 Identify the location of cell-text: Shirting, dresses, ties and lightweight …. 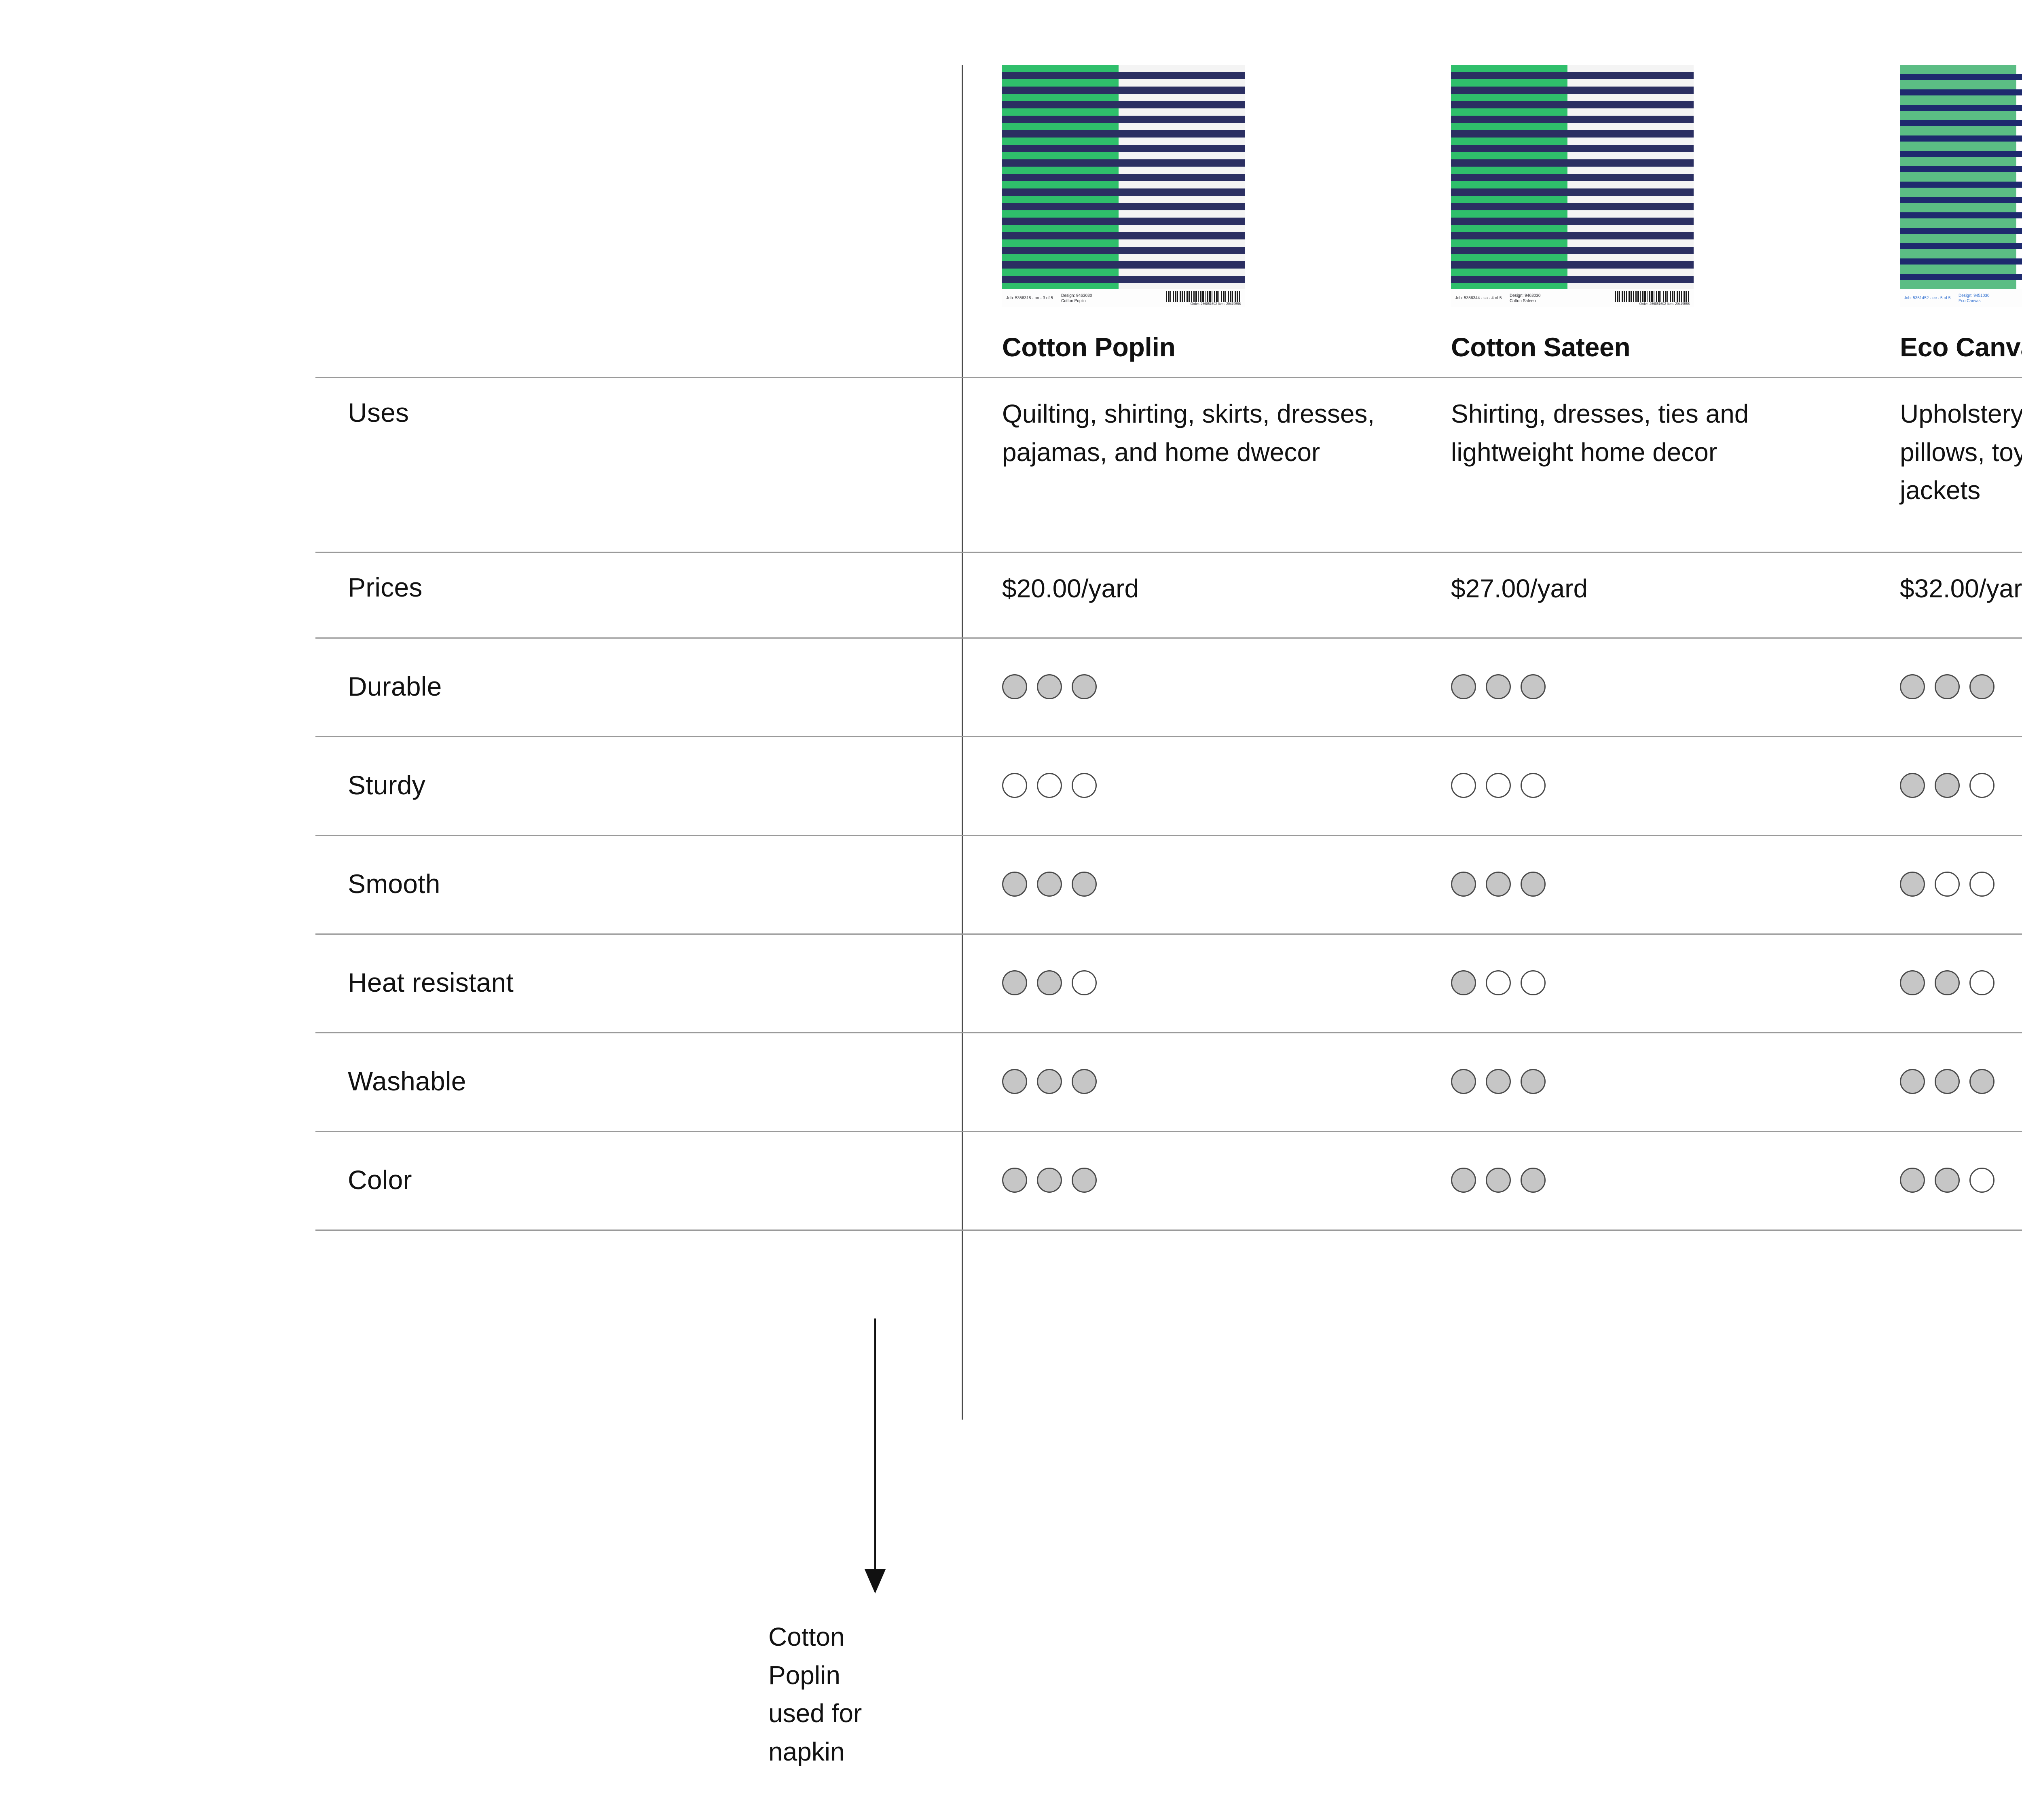
(1600, 433).